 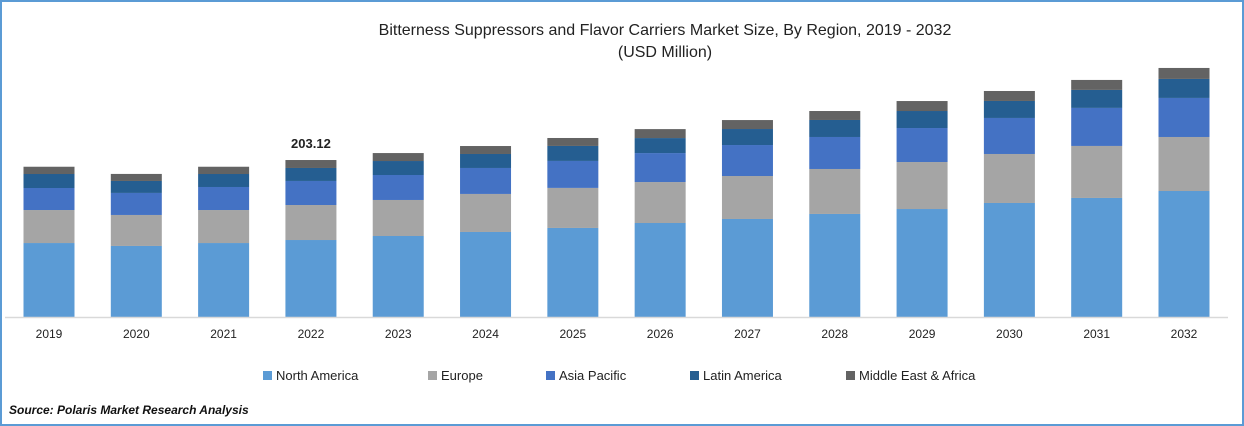 I want to click on x-tick-label: 2027, so click(x=747, y=334).